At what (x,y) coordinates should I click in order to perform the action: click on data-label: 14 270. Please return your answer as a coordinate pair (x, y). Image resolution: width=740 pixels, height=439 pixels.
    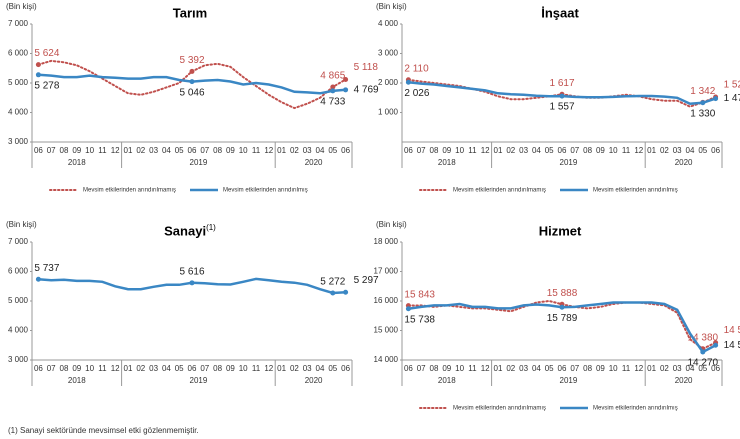
    Looking at the image, I should click on (703, 363).